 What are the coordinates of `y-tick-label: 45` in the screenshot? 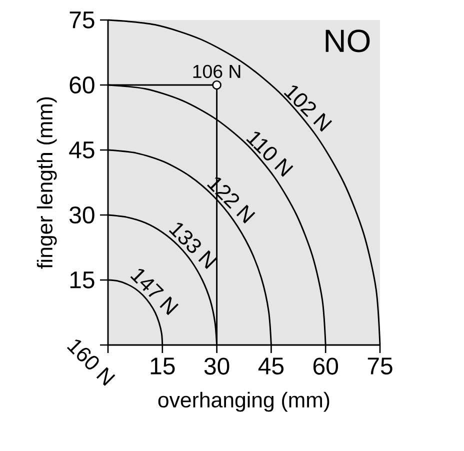 It's located at (81, 150).